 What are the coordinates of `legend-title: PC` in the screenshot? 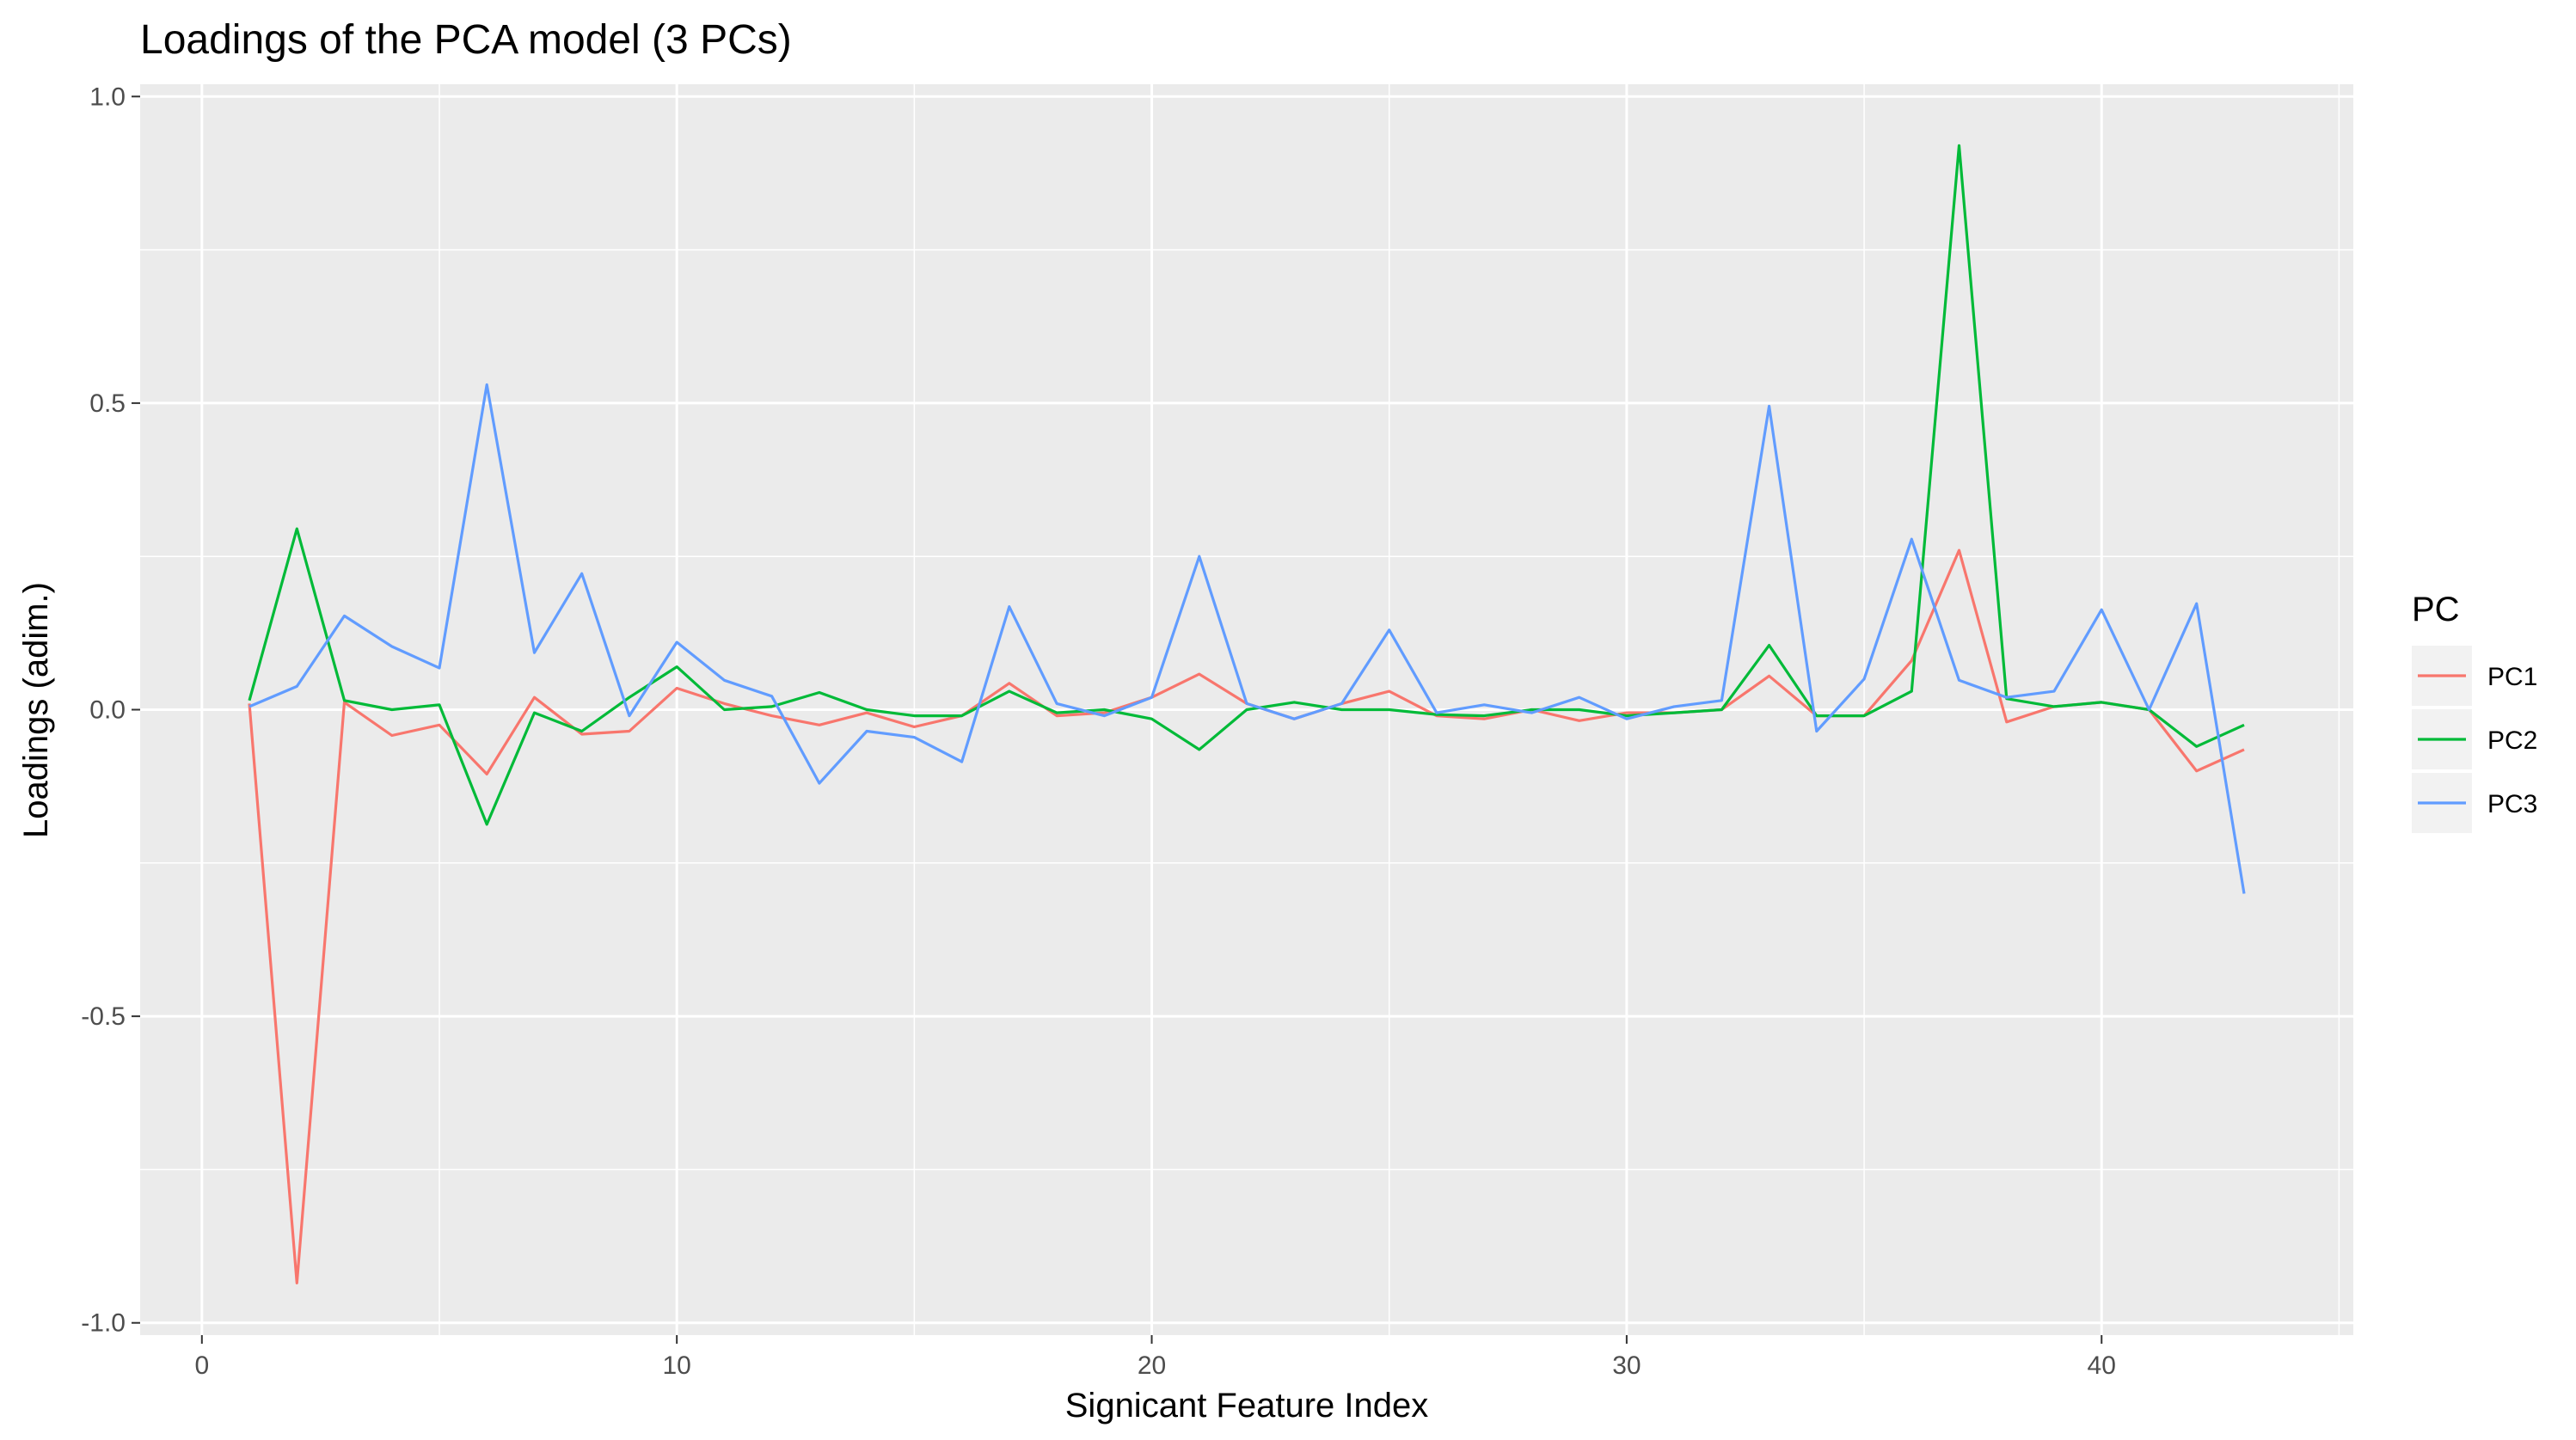 It's located at (2436, 609).